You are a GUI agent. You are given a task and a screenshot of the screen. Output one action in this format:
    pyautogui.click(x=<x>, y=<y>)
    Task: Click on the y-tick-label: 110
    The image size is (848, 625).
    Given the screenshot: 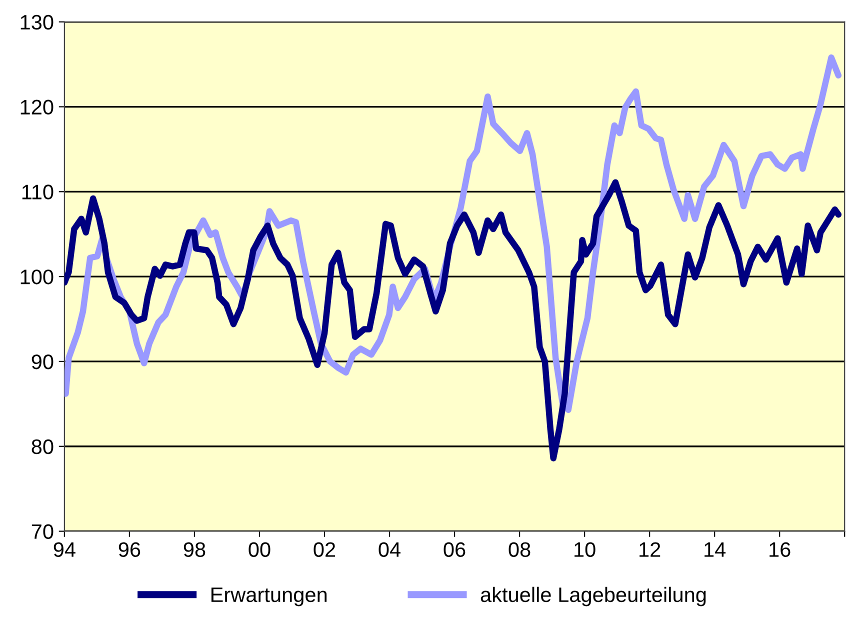 What is the action you would take?
    pyautogui.click(x=38, y=192)
    